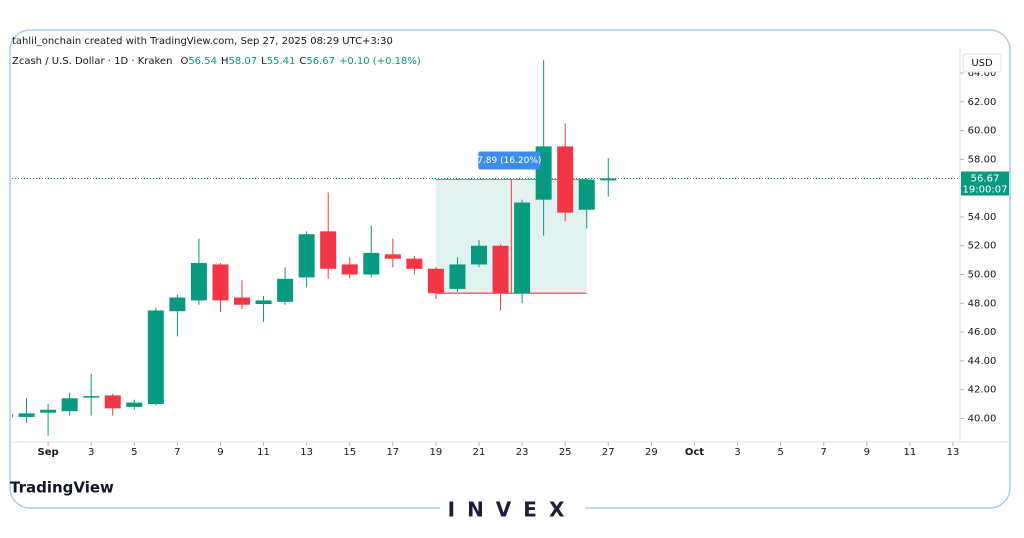 This screenshot has height=538, width=1024. I want to click on x-tick-label: Oct, so click(694, 452).